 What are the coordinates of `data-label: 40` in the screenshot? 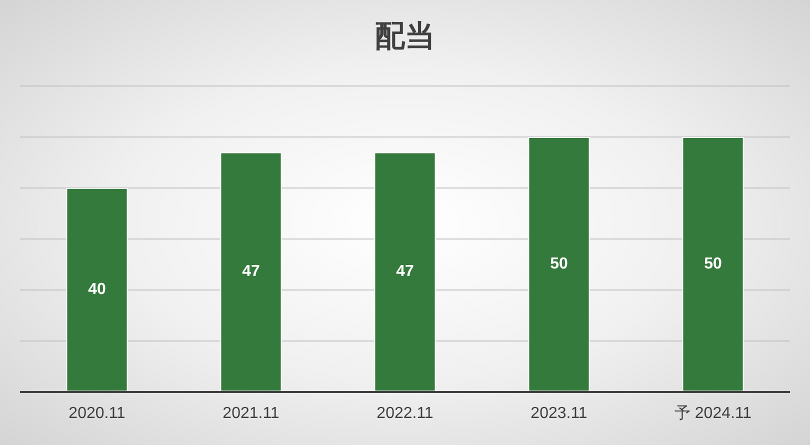 It's located at (97, 289).